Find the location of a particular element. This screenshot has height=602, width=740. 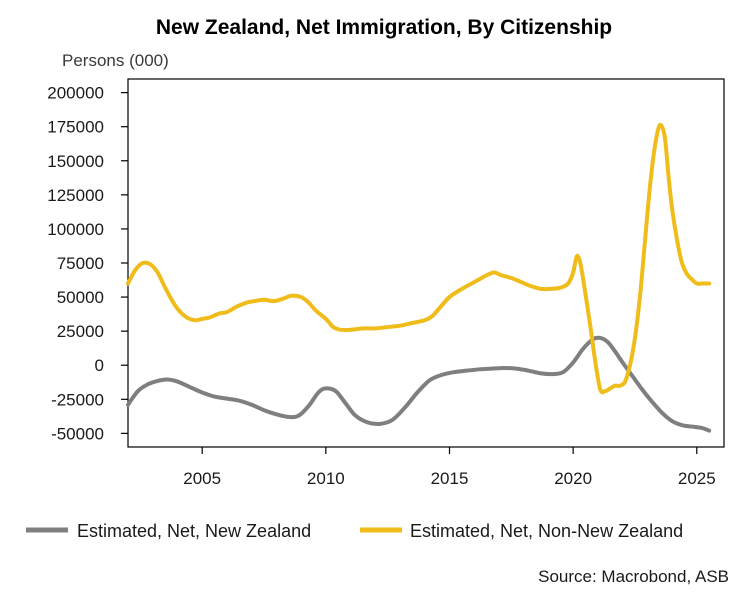

x-tick-label: 2015 is located at coordinates (450, 478).